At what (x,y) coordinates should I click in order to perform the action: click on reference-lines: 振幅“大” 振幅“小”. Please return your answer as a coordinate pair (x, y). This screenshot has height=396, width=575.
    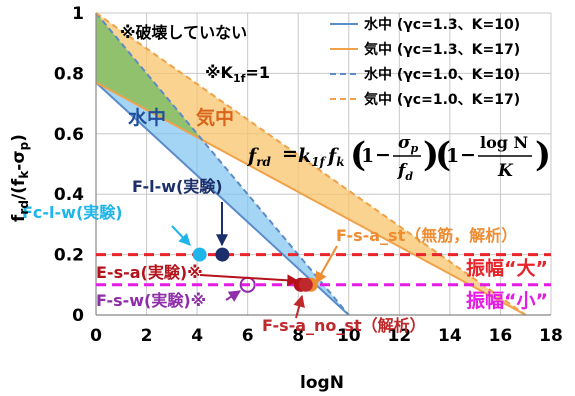
    Looking at the image, I should click on (323, 282).